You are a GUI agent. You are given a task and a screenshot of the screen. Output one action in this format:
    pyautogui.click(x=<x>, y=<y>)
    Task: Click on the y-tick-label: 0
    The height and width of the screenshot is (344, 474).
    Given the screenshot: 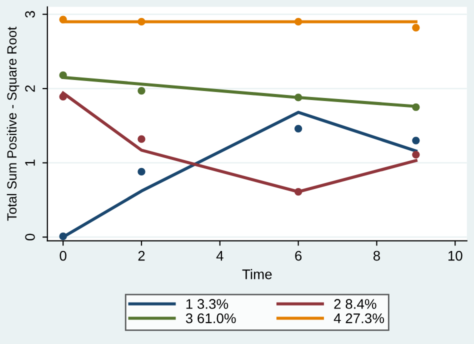 What is the action you would take?
    pyautogui.click(x=30, y=237)
    